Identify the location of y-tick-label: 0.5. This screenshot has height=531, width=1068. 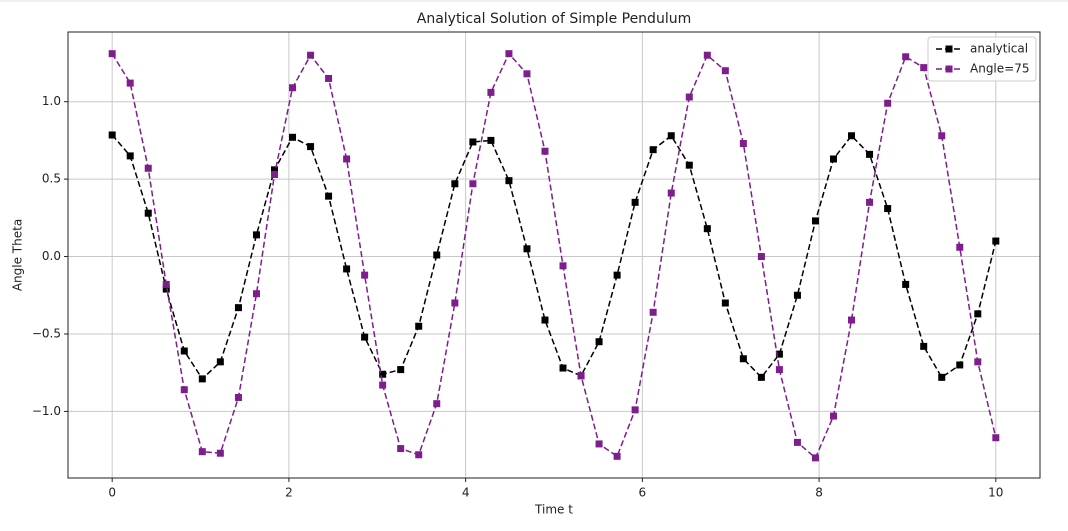
(51, 179).